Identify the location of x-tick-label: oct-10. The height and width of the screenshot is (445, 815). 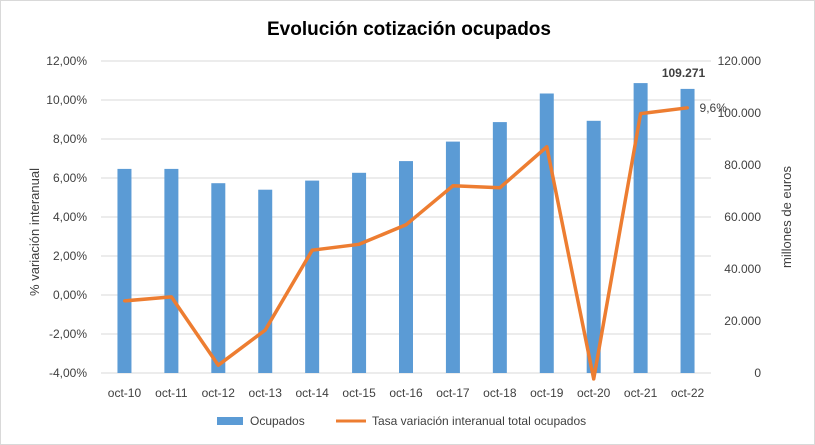
(125, 393).